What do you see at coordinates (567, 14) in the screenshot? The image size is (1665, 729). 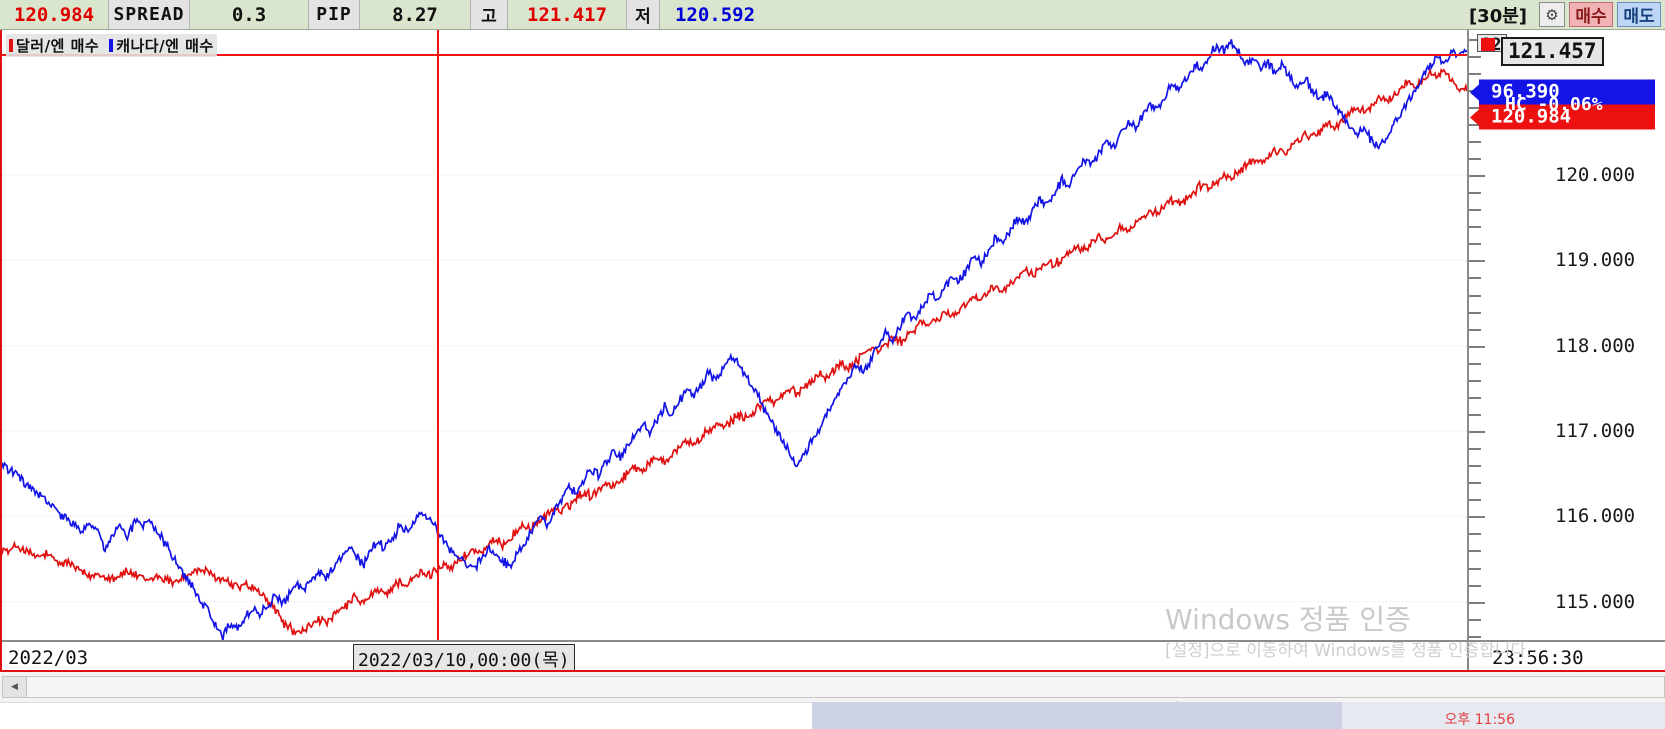 I see `high-value: 121.417` at bounding box center [567, 14].